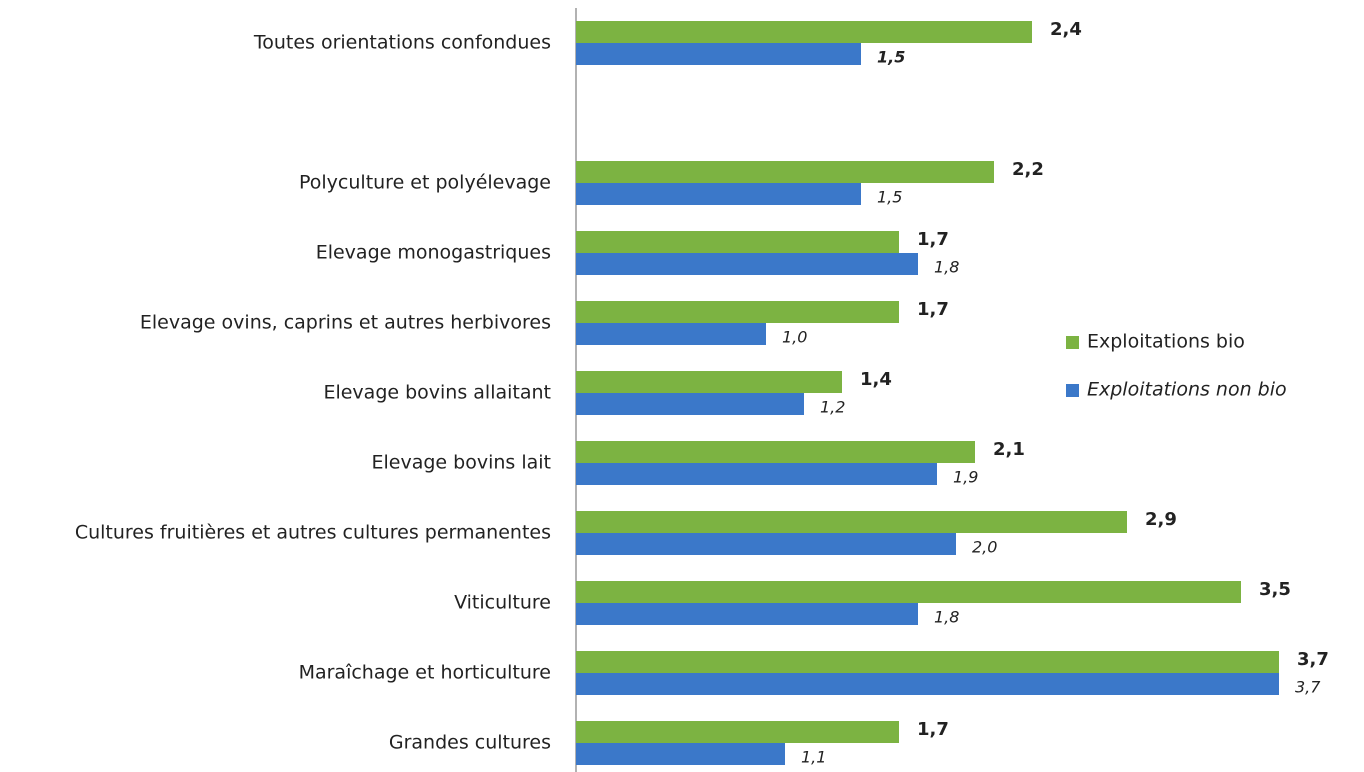  Describe the element at coordinates (965, 477) in the screenshot. I see `value-label: 1,9` at that location.